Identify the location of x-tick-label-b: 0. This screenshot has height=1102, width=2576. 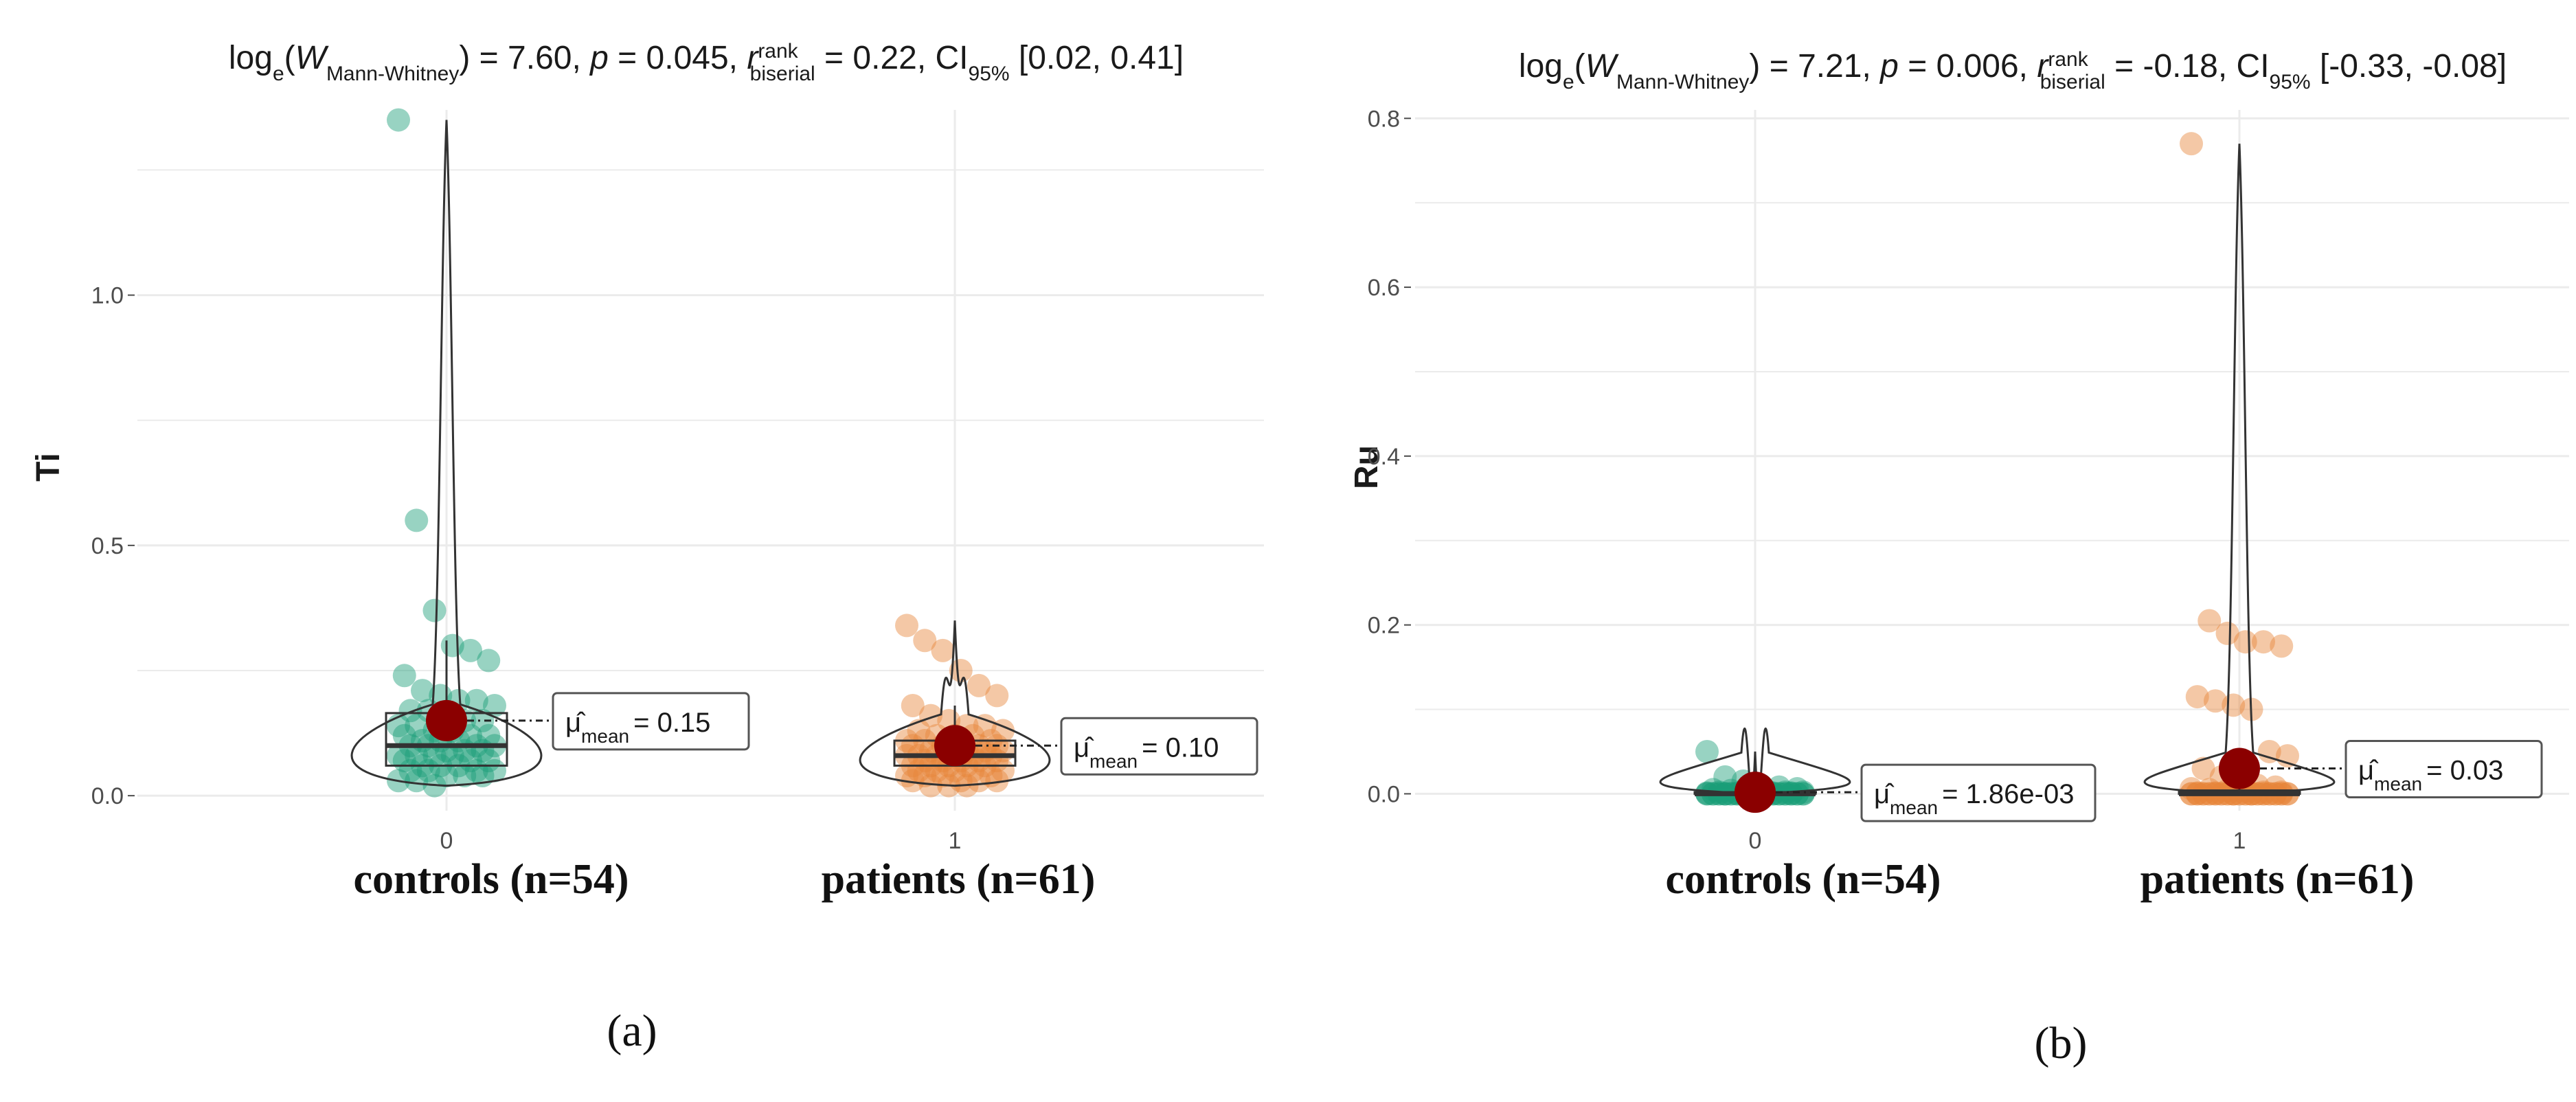
(1755, 841).